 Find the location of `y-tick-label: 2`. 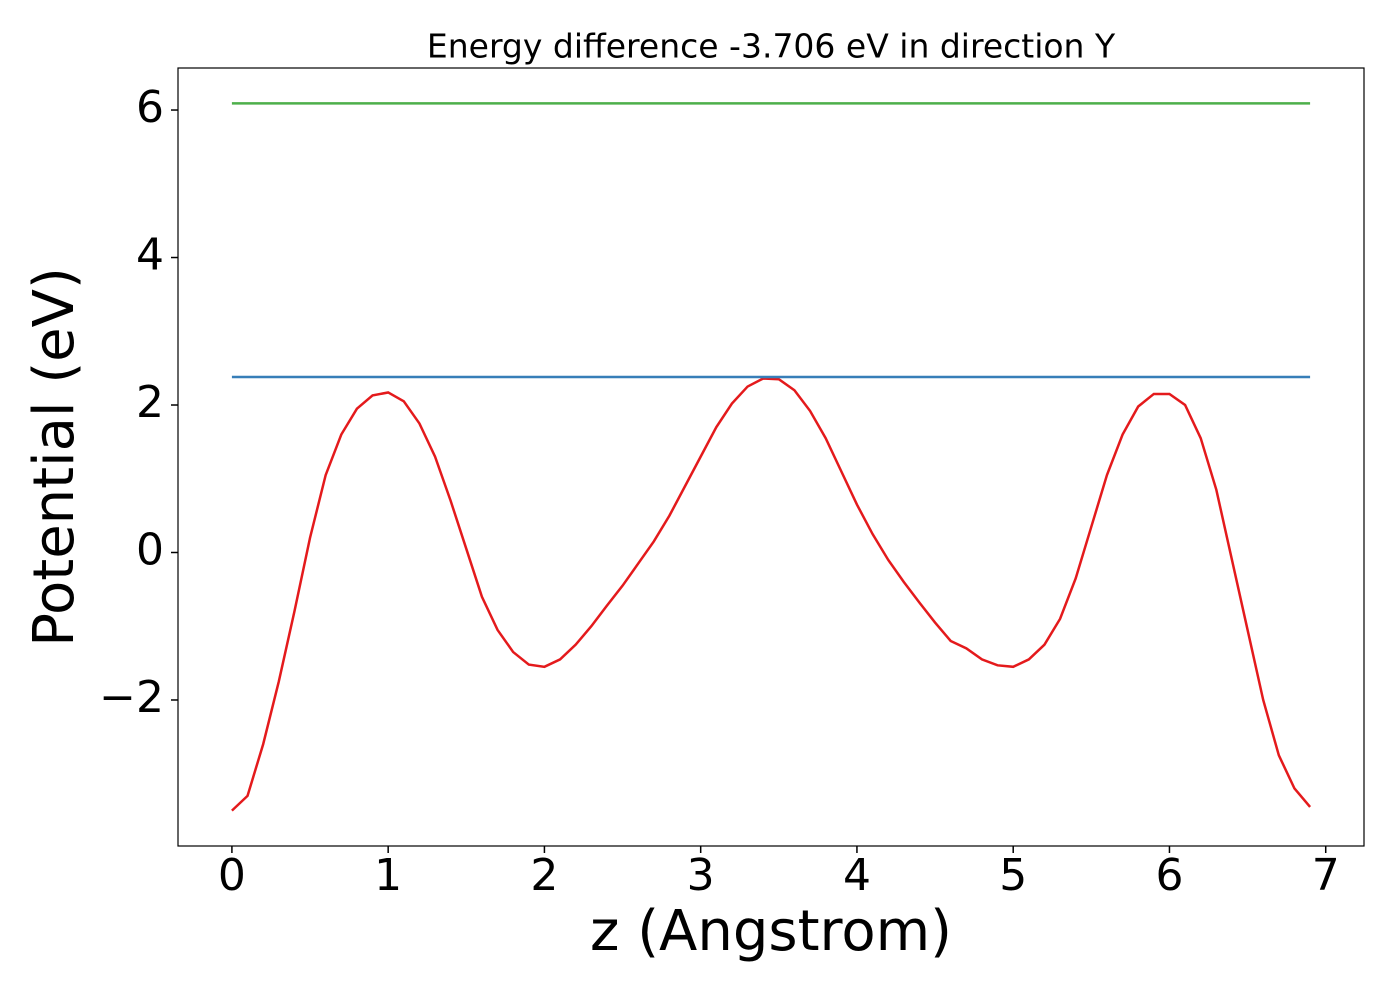

y-tick-label: 2 is located at coordinates (150, 402).